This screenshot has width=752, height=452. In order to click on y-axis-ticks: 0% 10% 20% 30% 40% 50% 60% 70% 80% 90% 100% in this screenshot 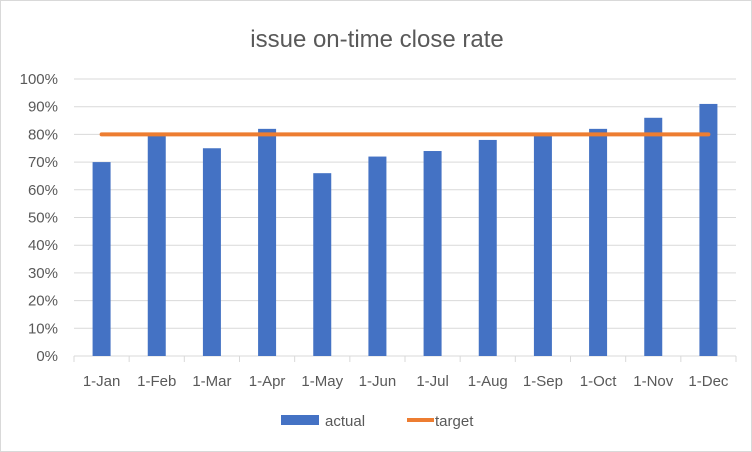, I will do `click(39, 218)`.